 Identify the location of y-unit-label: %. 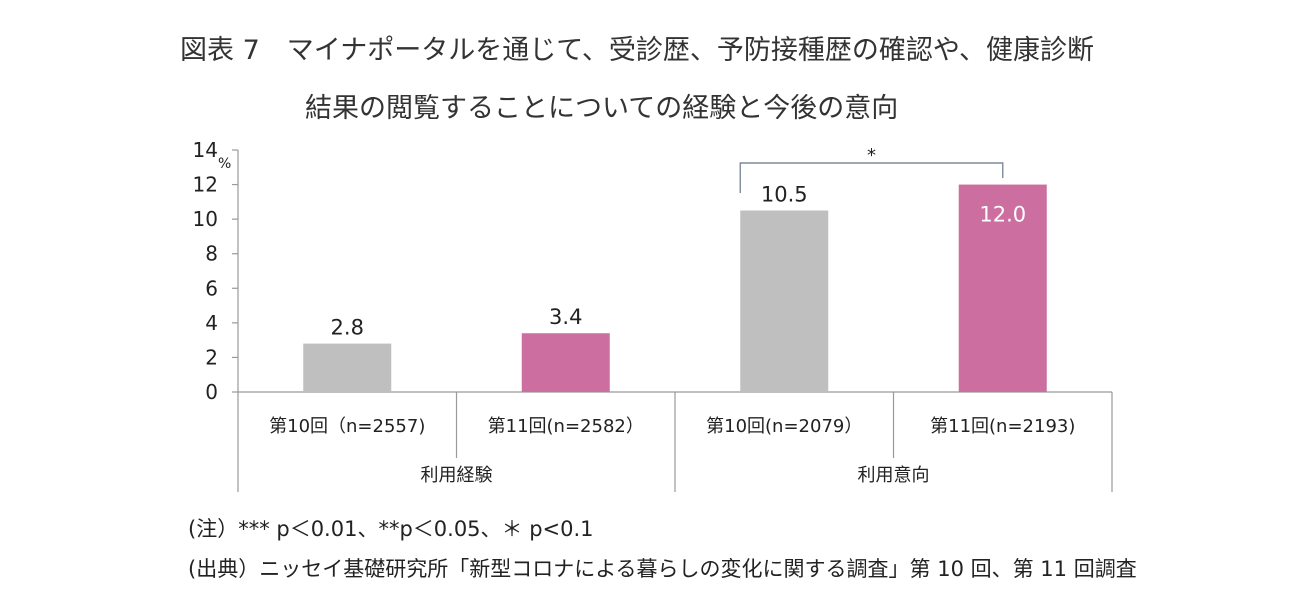
(224, 164).